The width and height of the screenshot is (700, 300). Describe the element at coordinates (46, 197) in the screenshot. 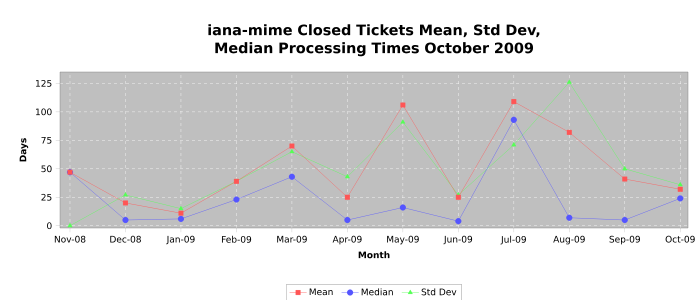

I see `y-tick-label: 25` at that location.